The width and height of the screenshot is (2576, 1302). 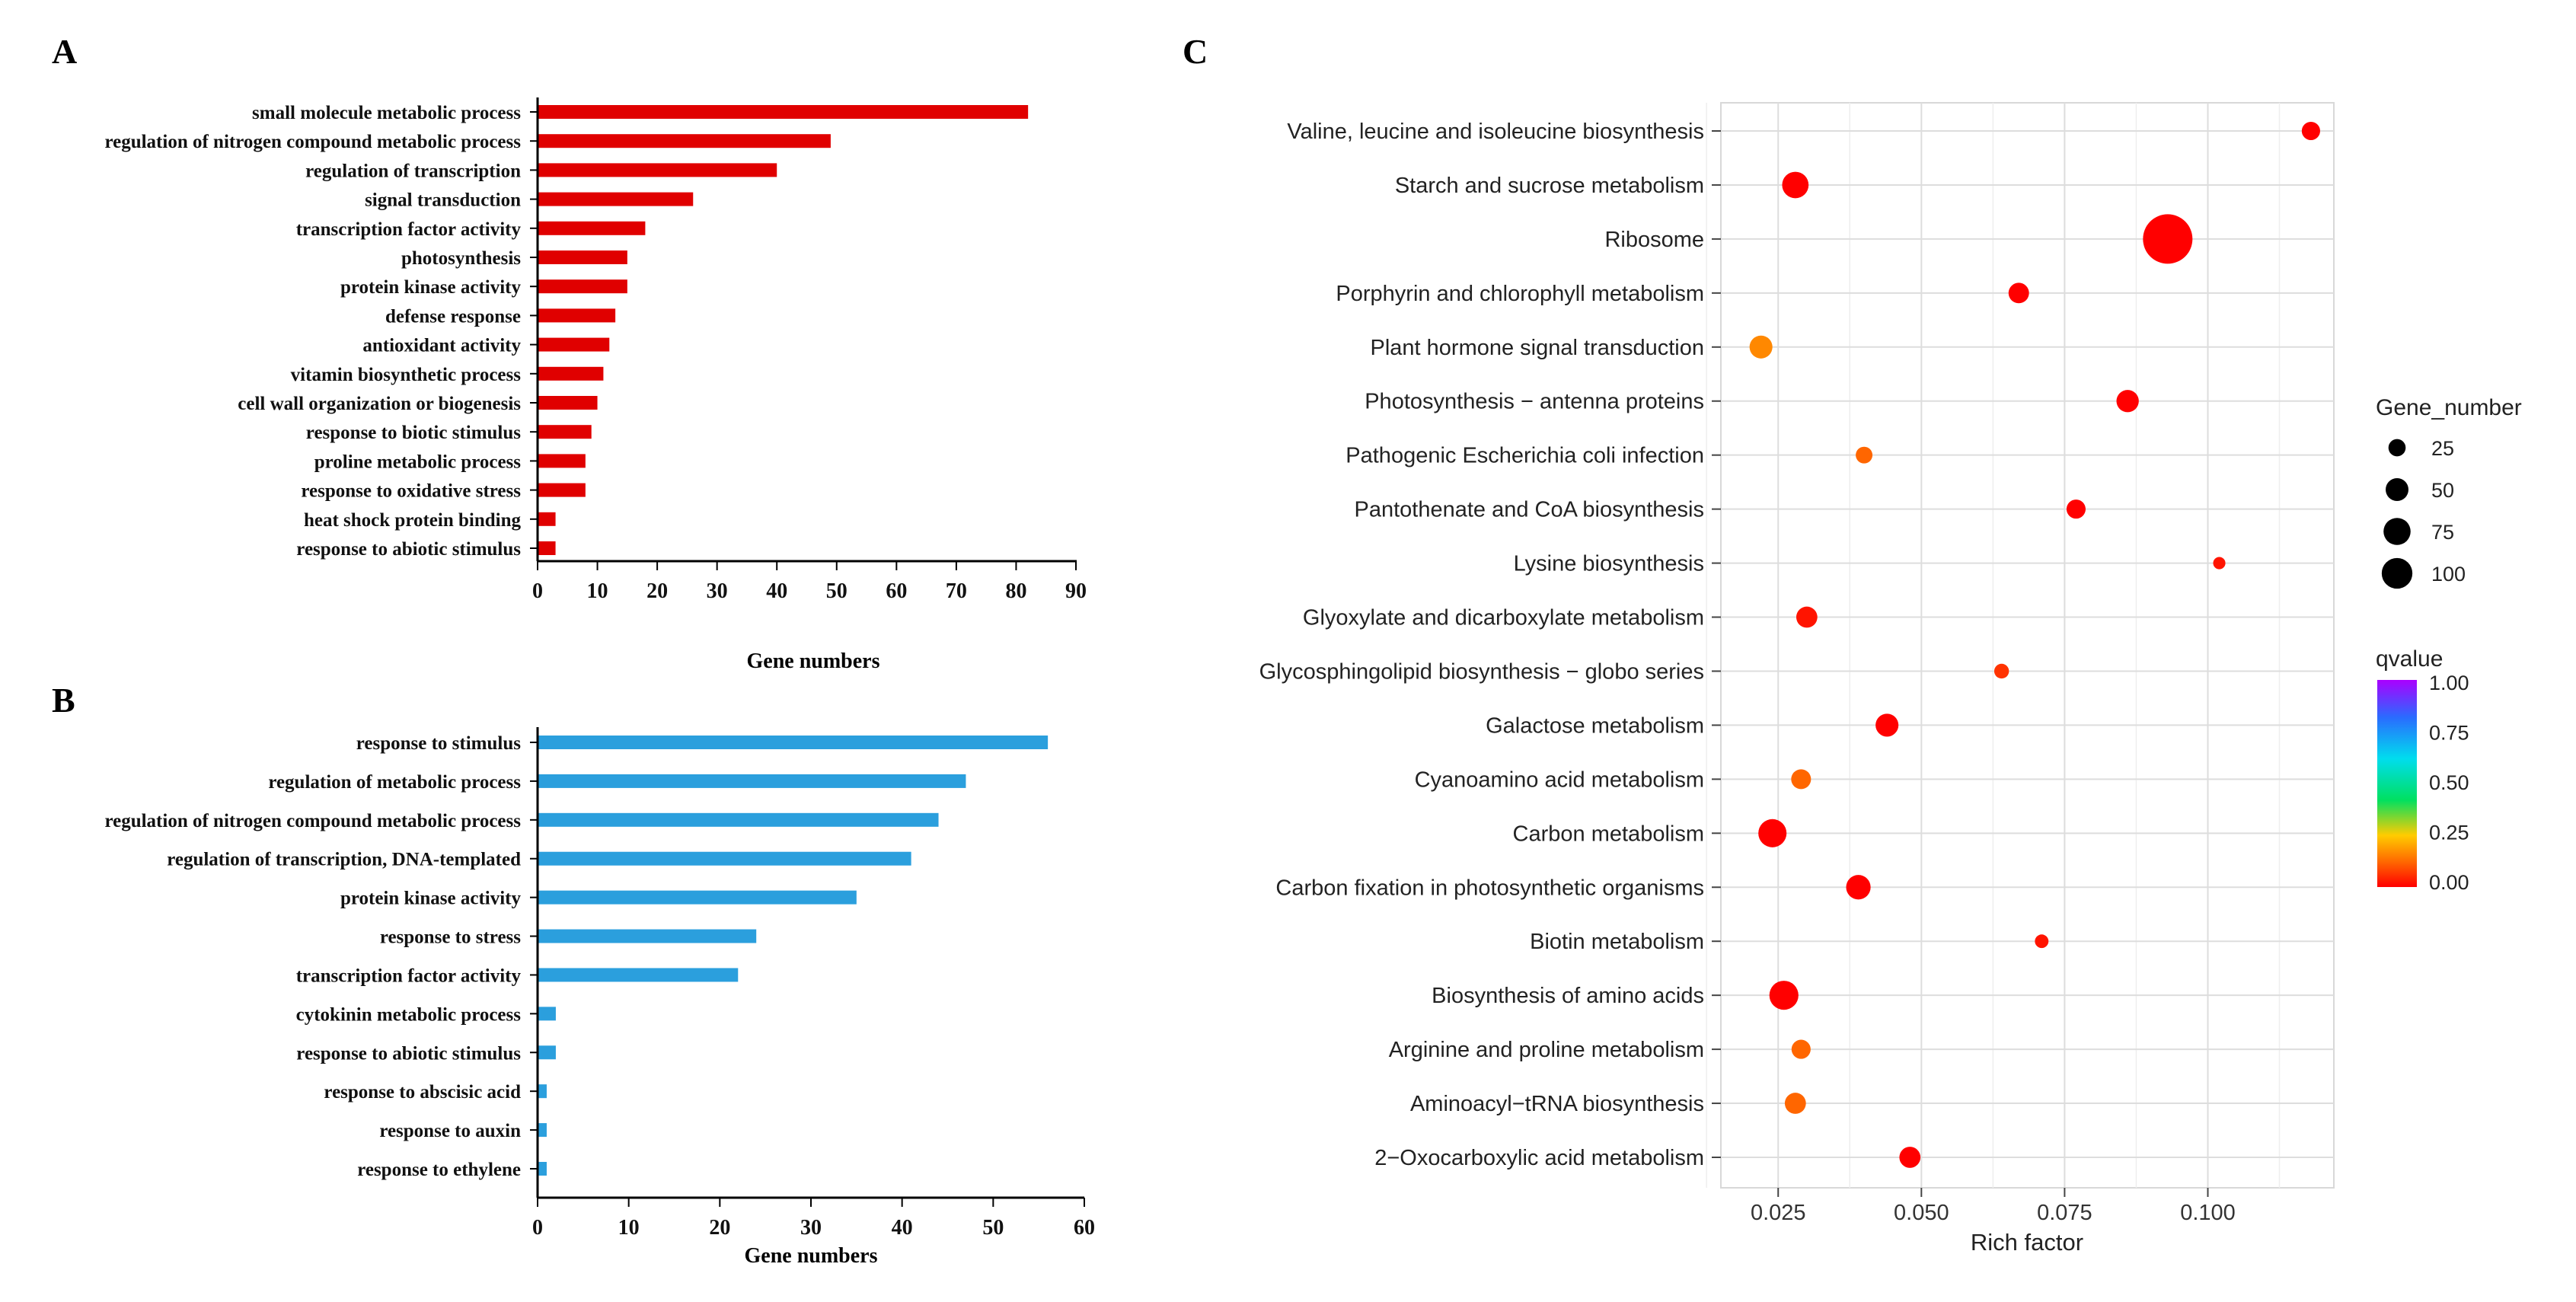 What do you see at coordinates (1654, 240) in the screenshot?
I see `pathway-label: Ribosome` at bounding box center [1654, 240].